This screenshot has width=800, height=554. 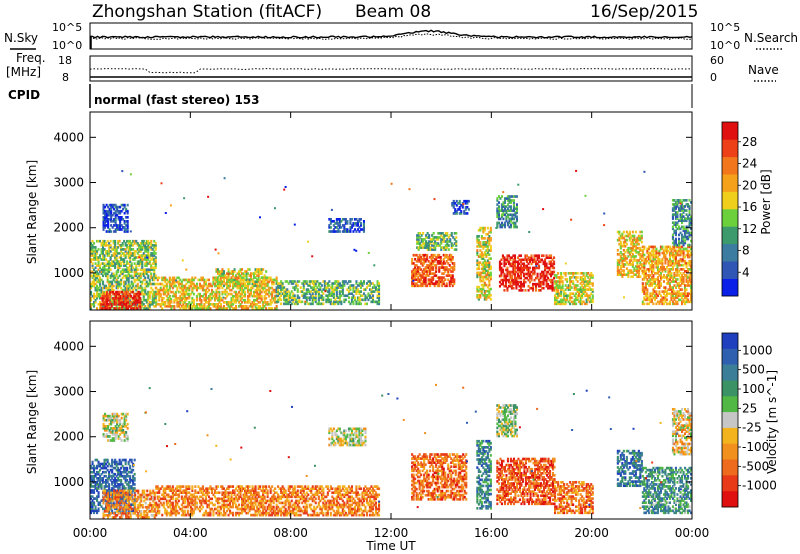 What do you see at coordinates (391, 36) in the screenshot?
I see `noise-panel-frame` at bounding box center [391, 36].